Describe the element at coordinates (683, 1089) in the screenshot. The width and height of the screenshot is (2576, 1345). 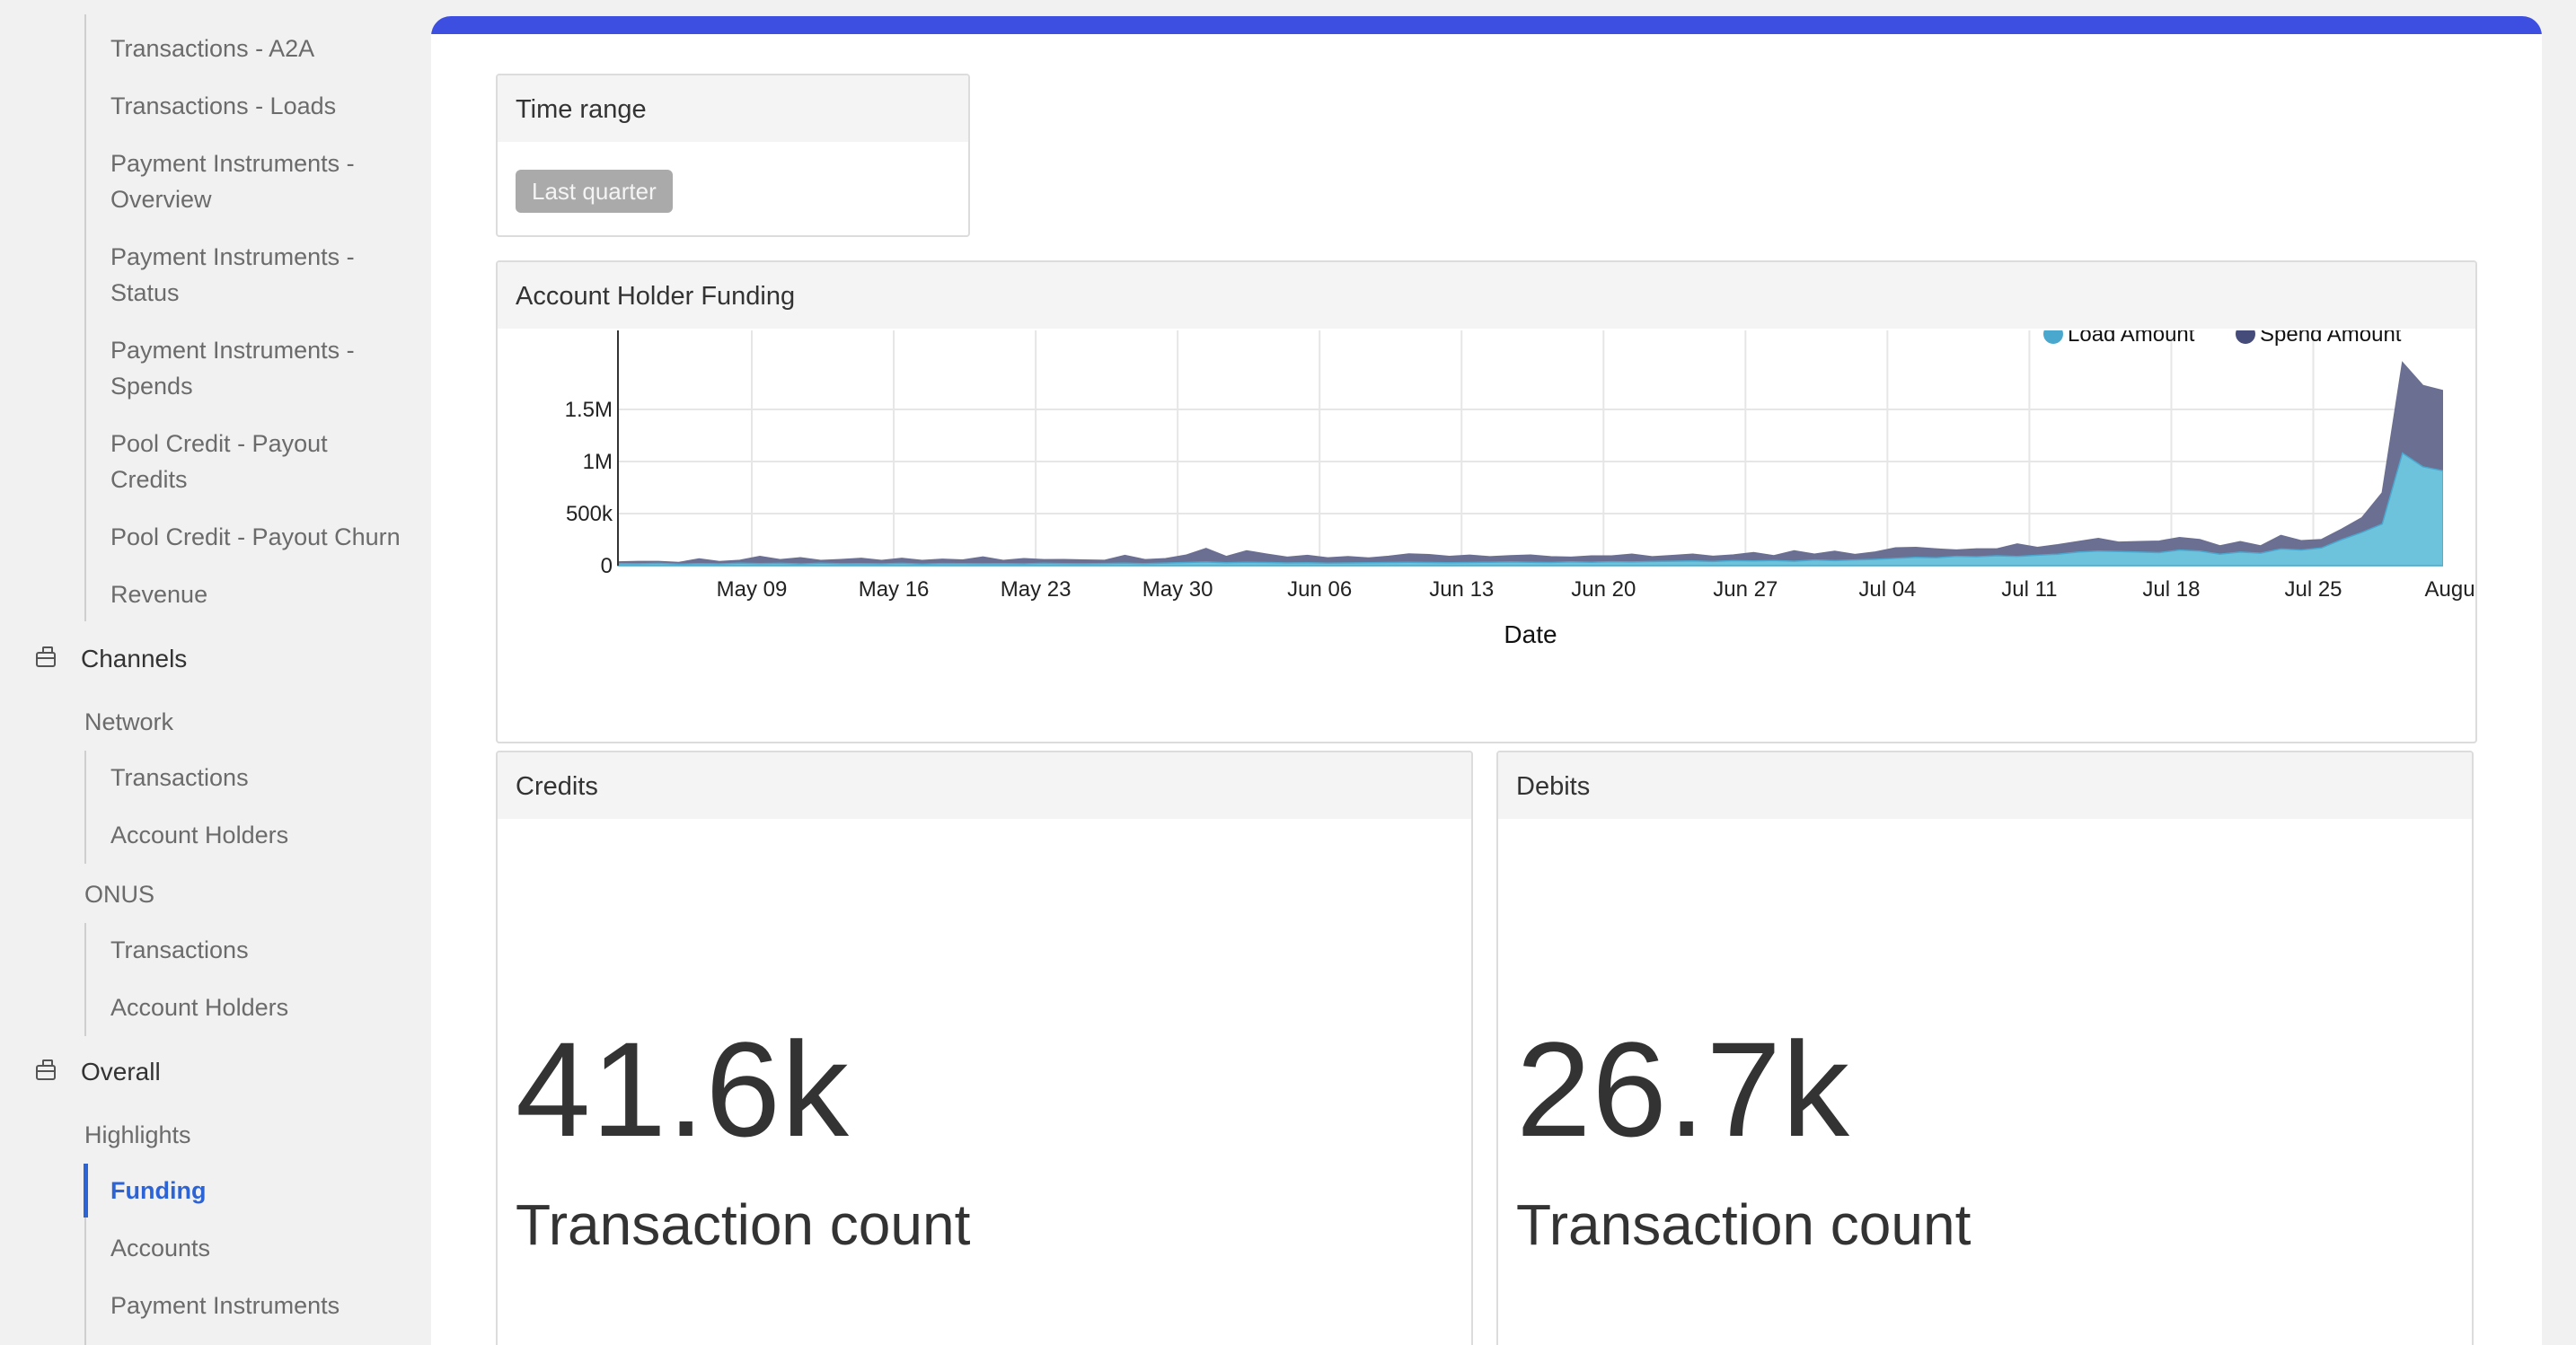
I see `credits-value: 41.6k` at that location.